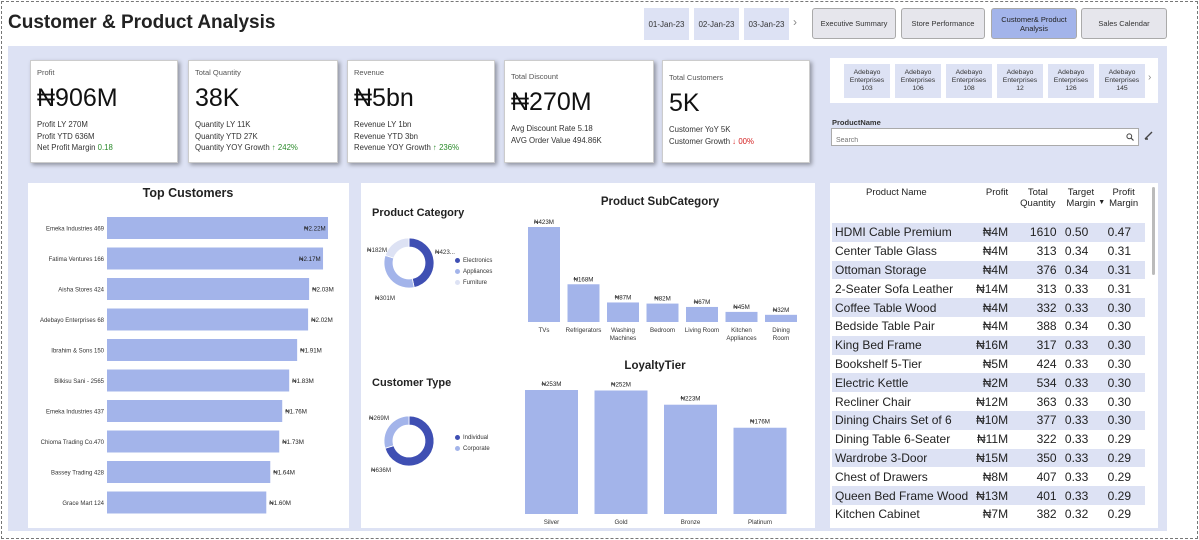  I want to click on customer-label: Chioma Trading Co.470, so click(73, 443).